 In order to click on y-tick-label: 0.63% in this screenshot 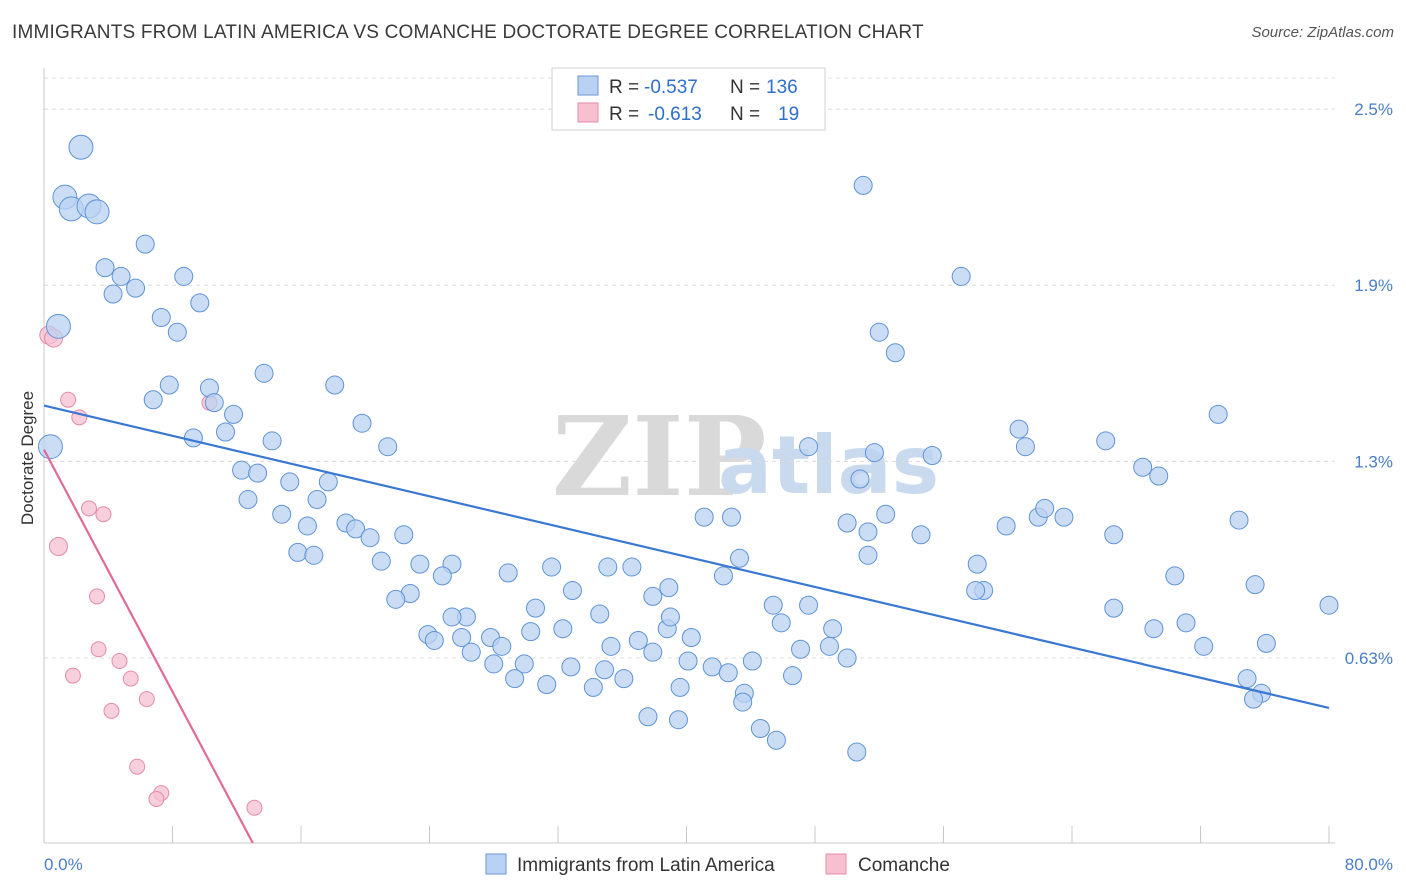, I will do `click(1369, 658)`.